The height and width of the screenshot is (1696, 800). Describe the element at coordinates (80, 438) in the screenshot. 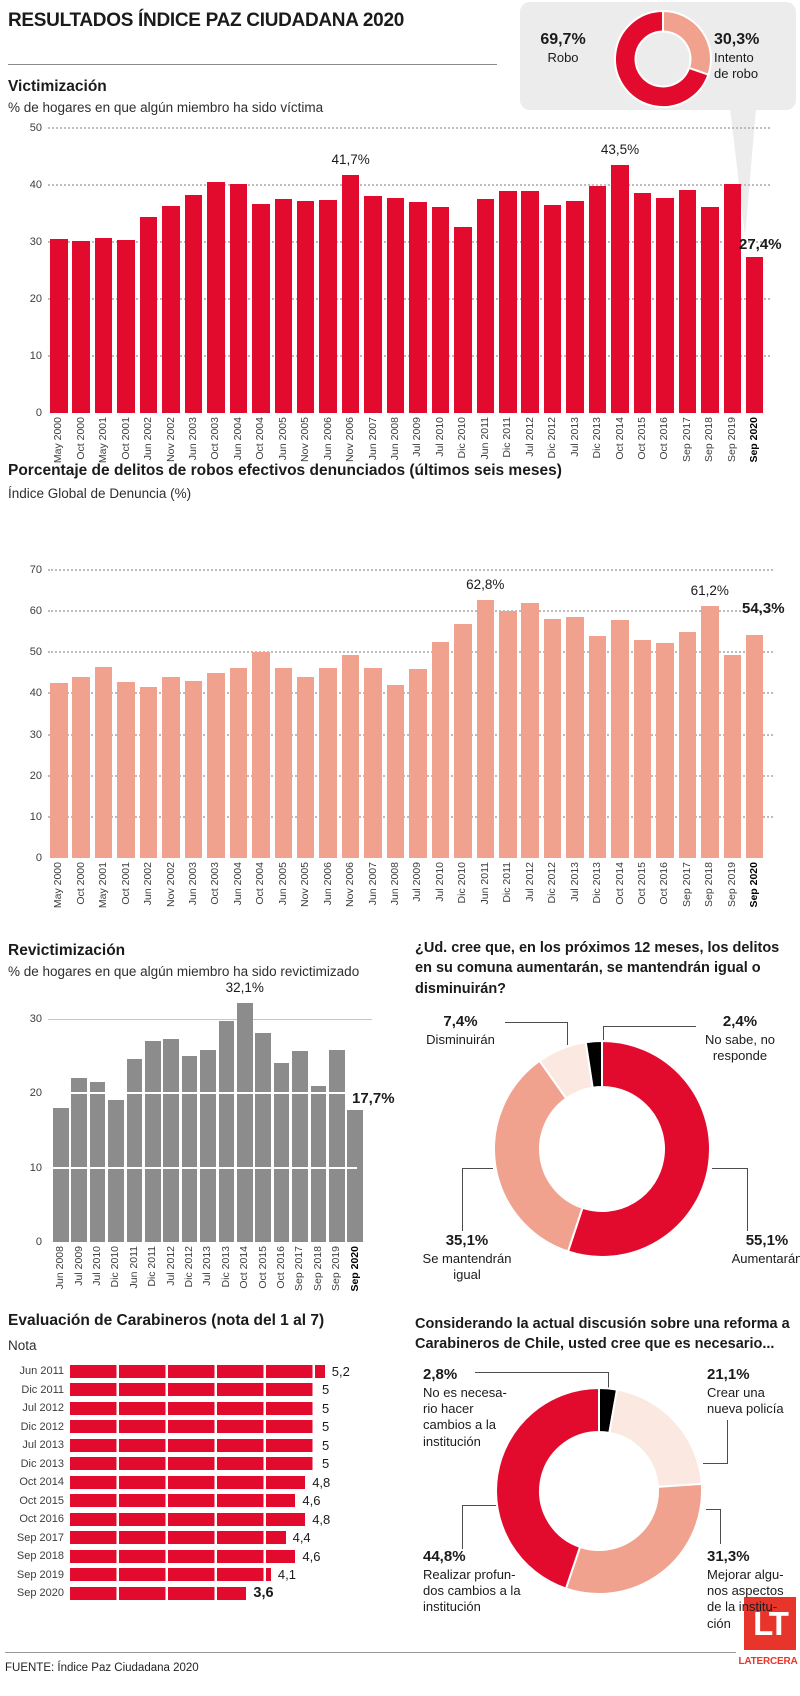

I see `x-tick-label: Oct 2000` at that location.